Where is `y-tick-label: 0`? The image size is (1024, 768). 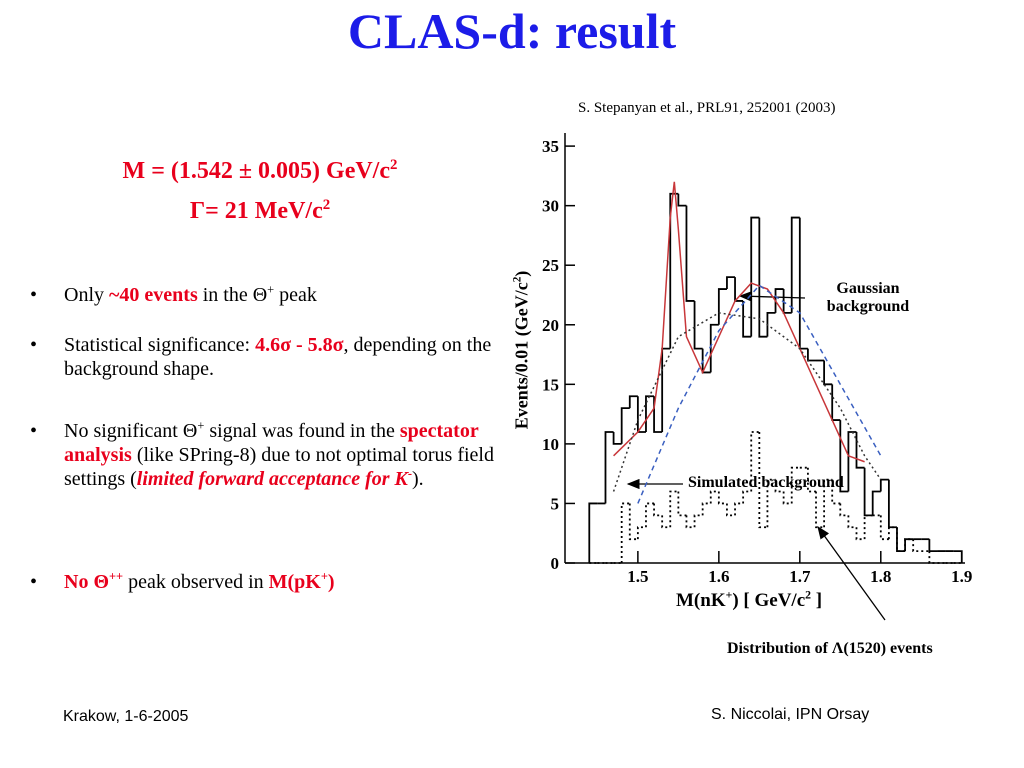 y-tick-label: 0 is located at coordinates (555, 563).